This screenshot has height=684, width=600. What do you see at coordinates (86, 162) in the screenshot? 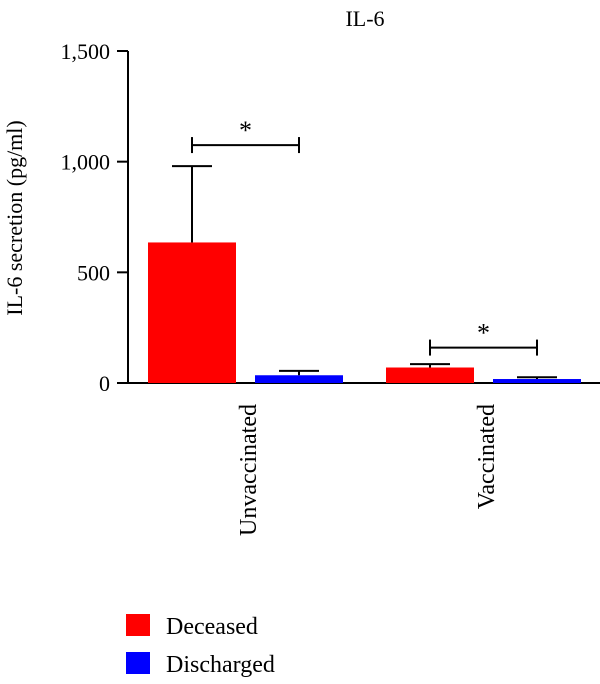
I see `y-tick-label: 1,000` at bounding box center [86, 162].